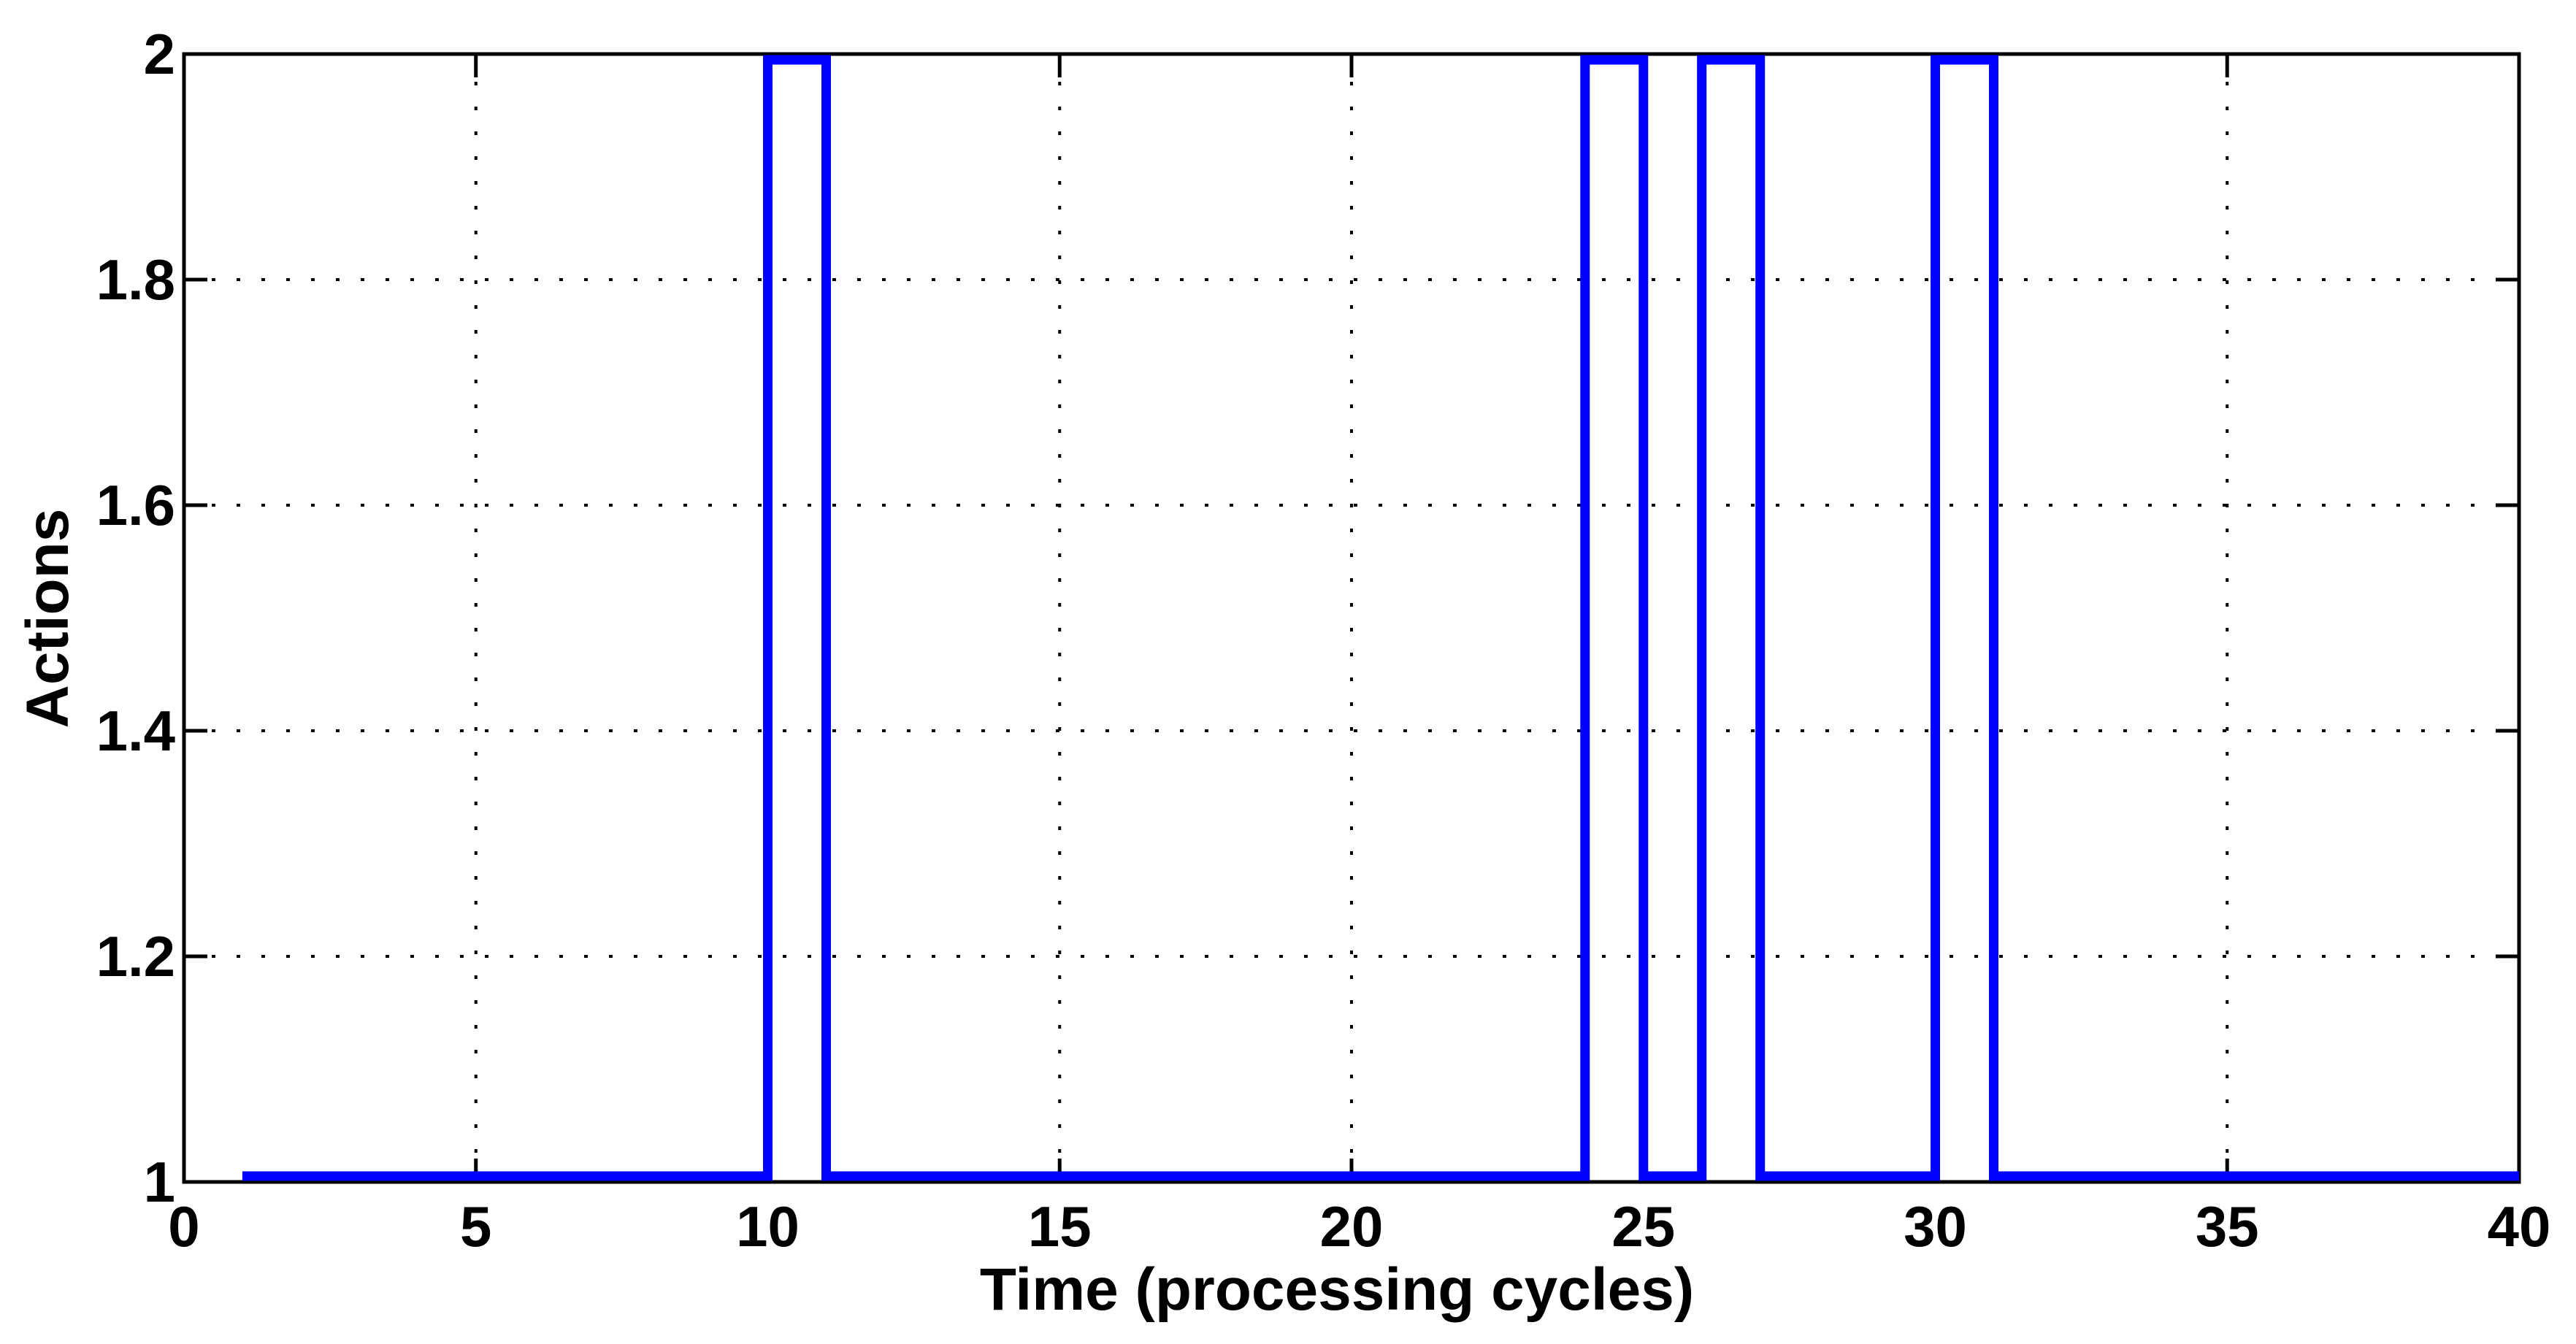 Image resolution: width=2576 pixels, height=1344 pixels. Describe the element at coordinates (184, 1226) in the screenshot. I see `x-tick-label: 0` at that location.